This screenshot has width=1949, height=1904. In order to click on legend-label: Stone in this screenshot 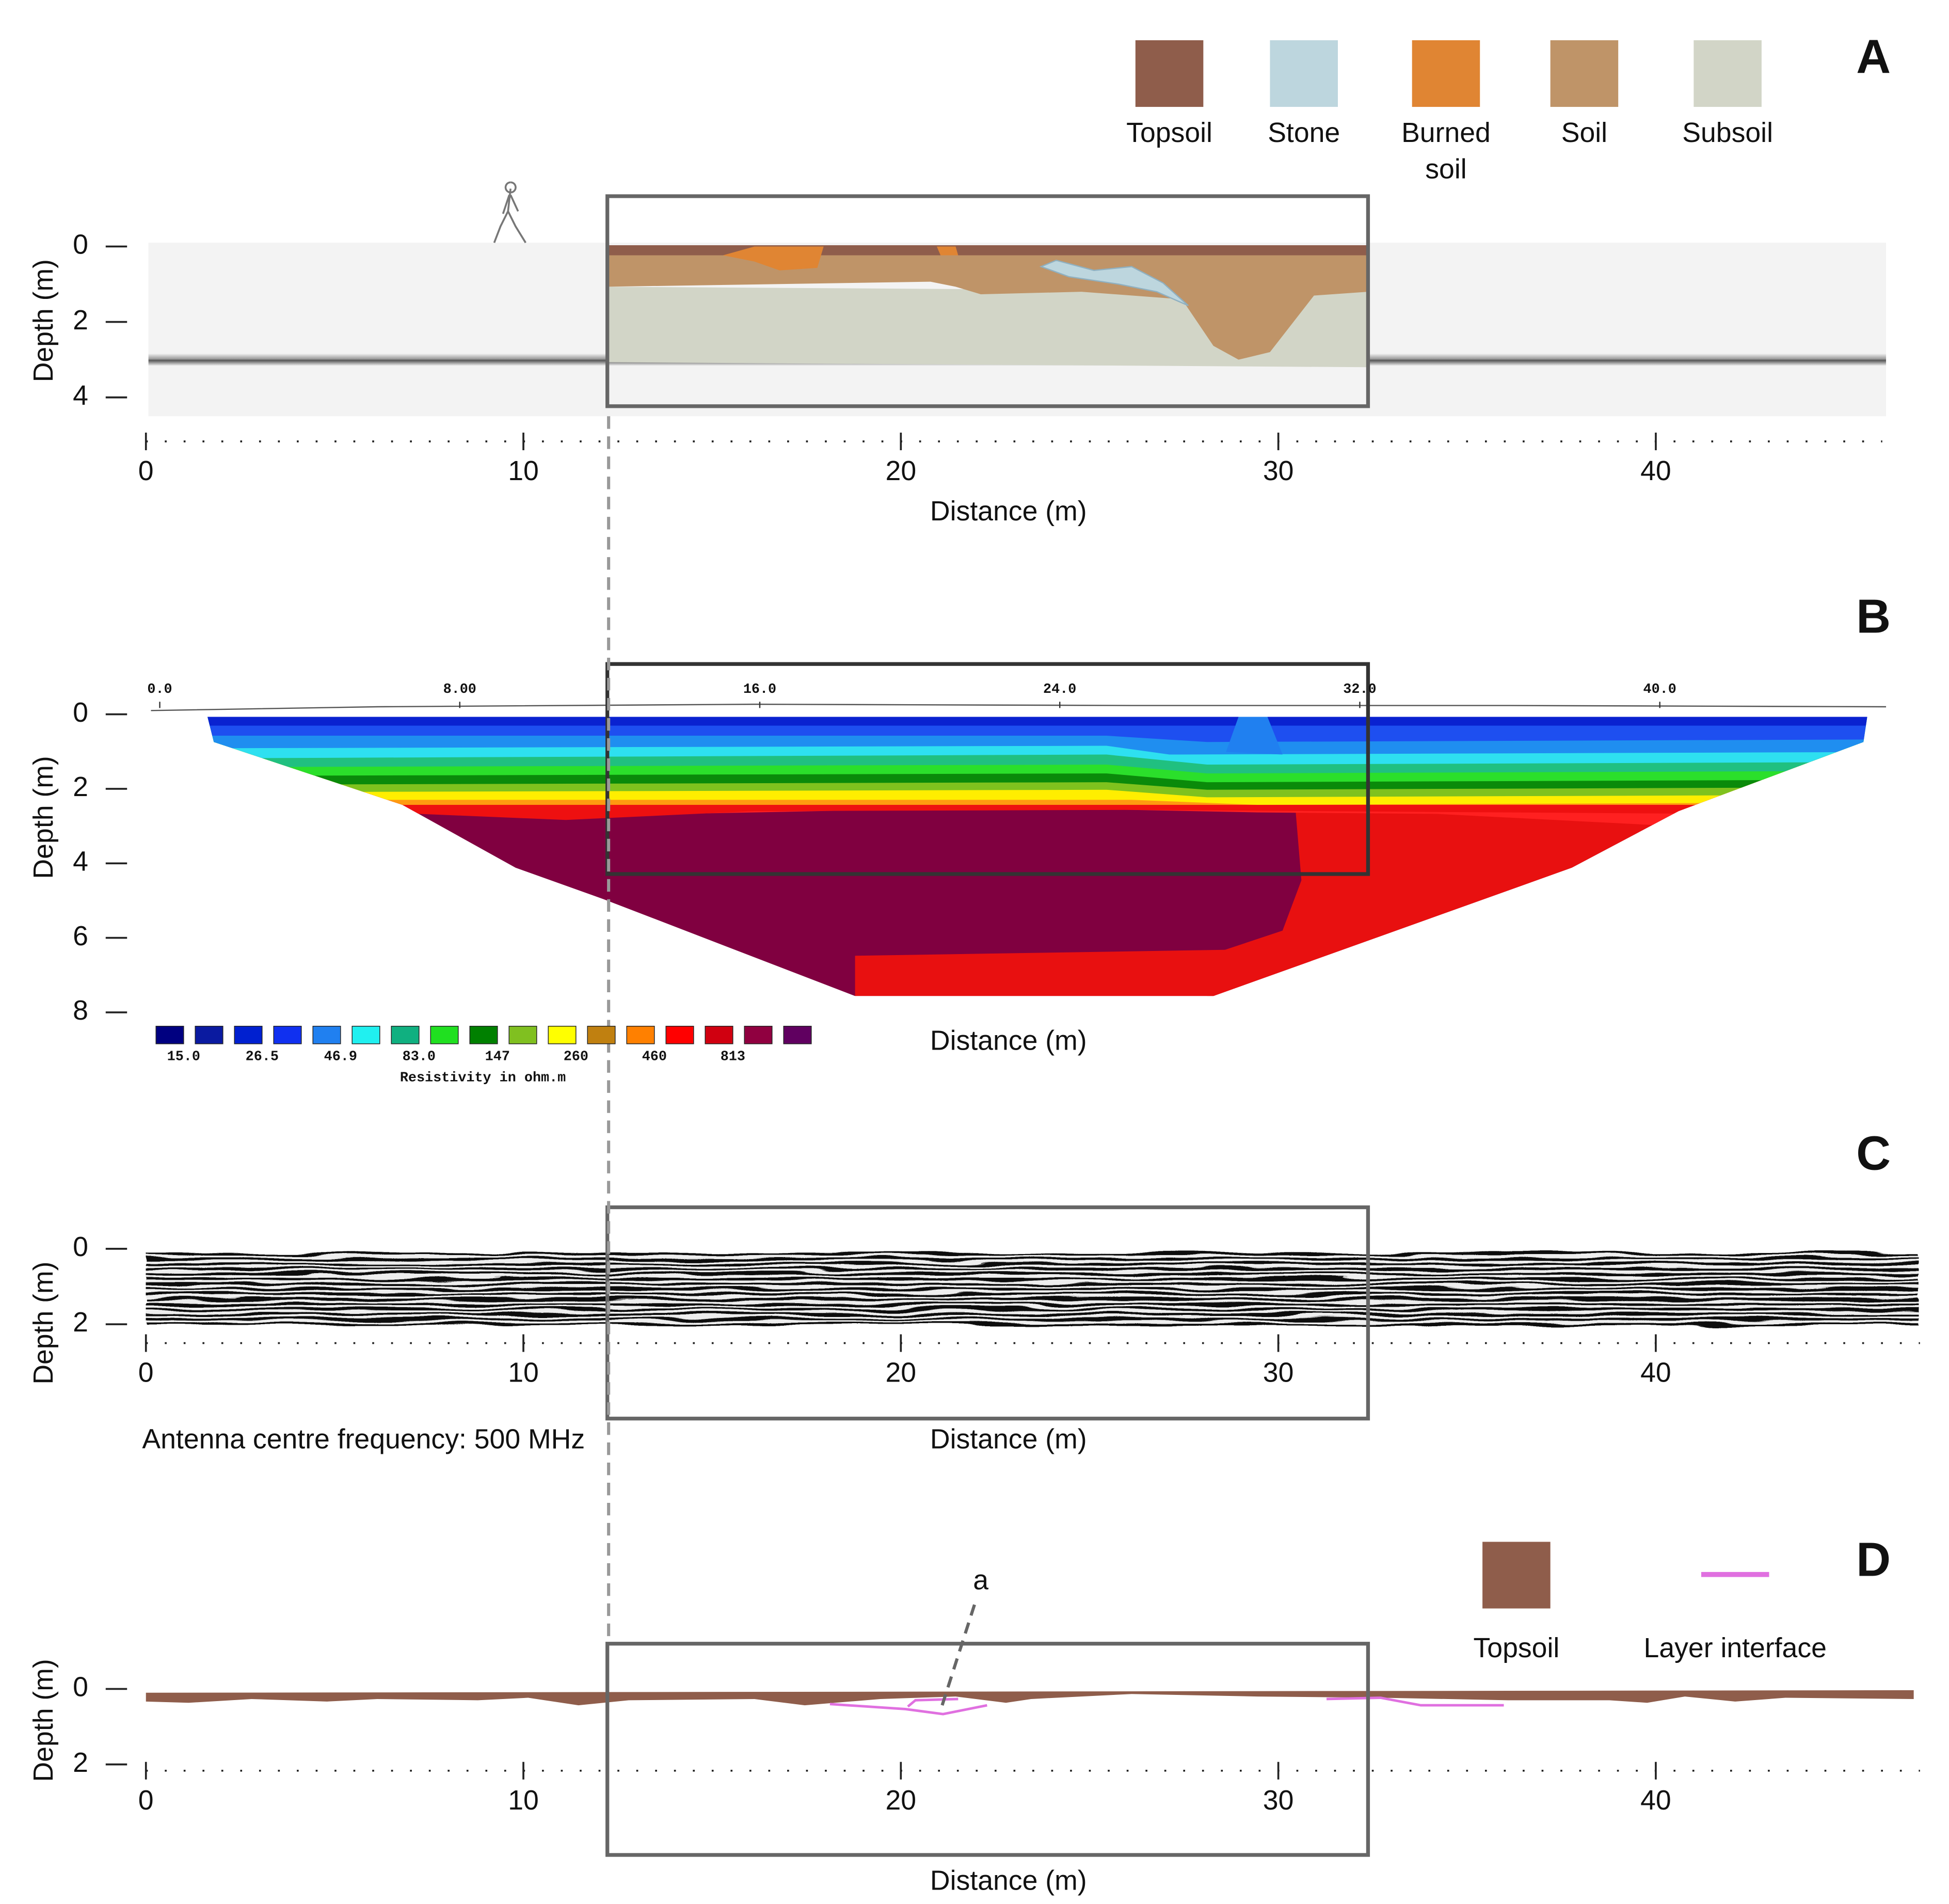, I will do `click(1304, 132)`.